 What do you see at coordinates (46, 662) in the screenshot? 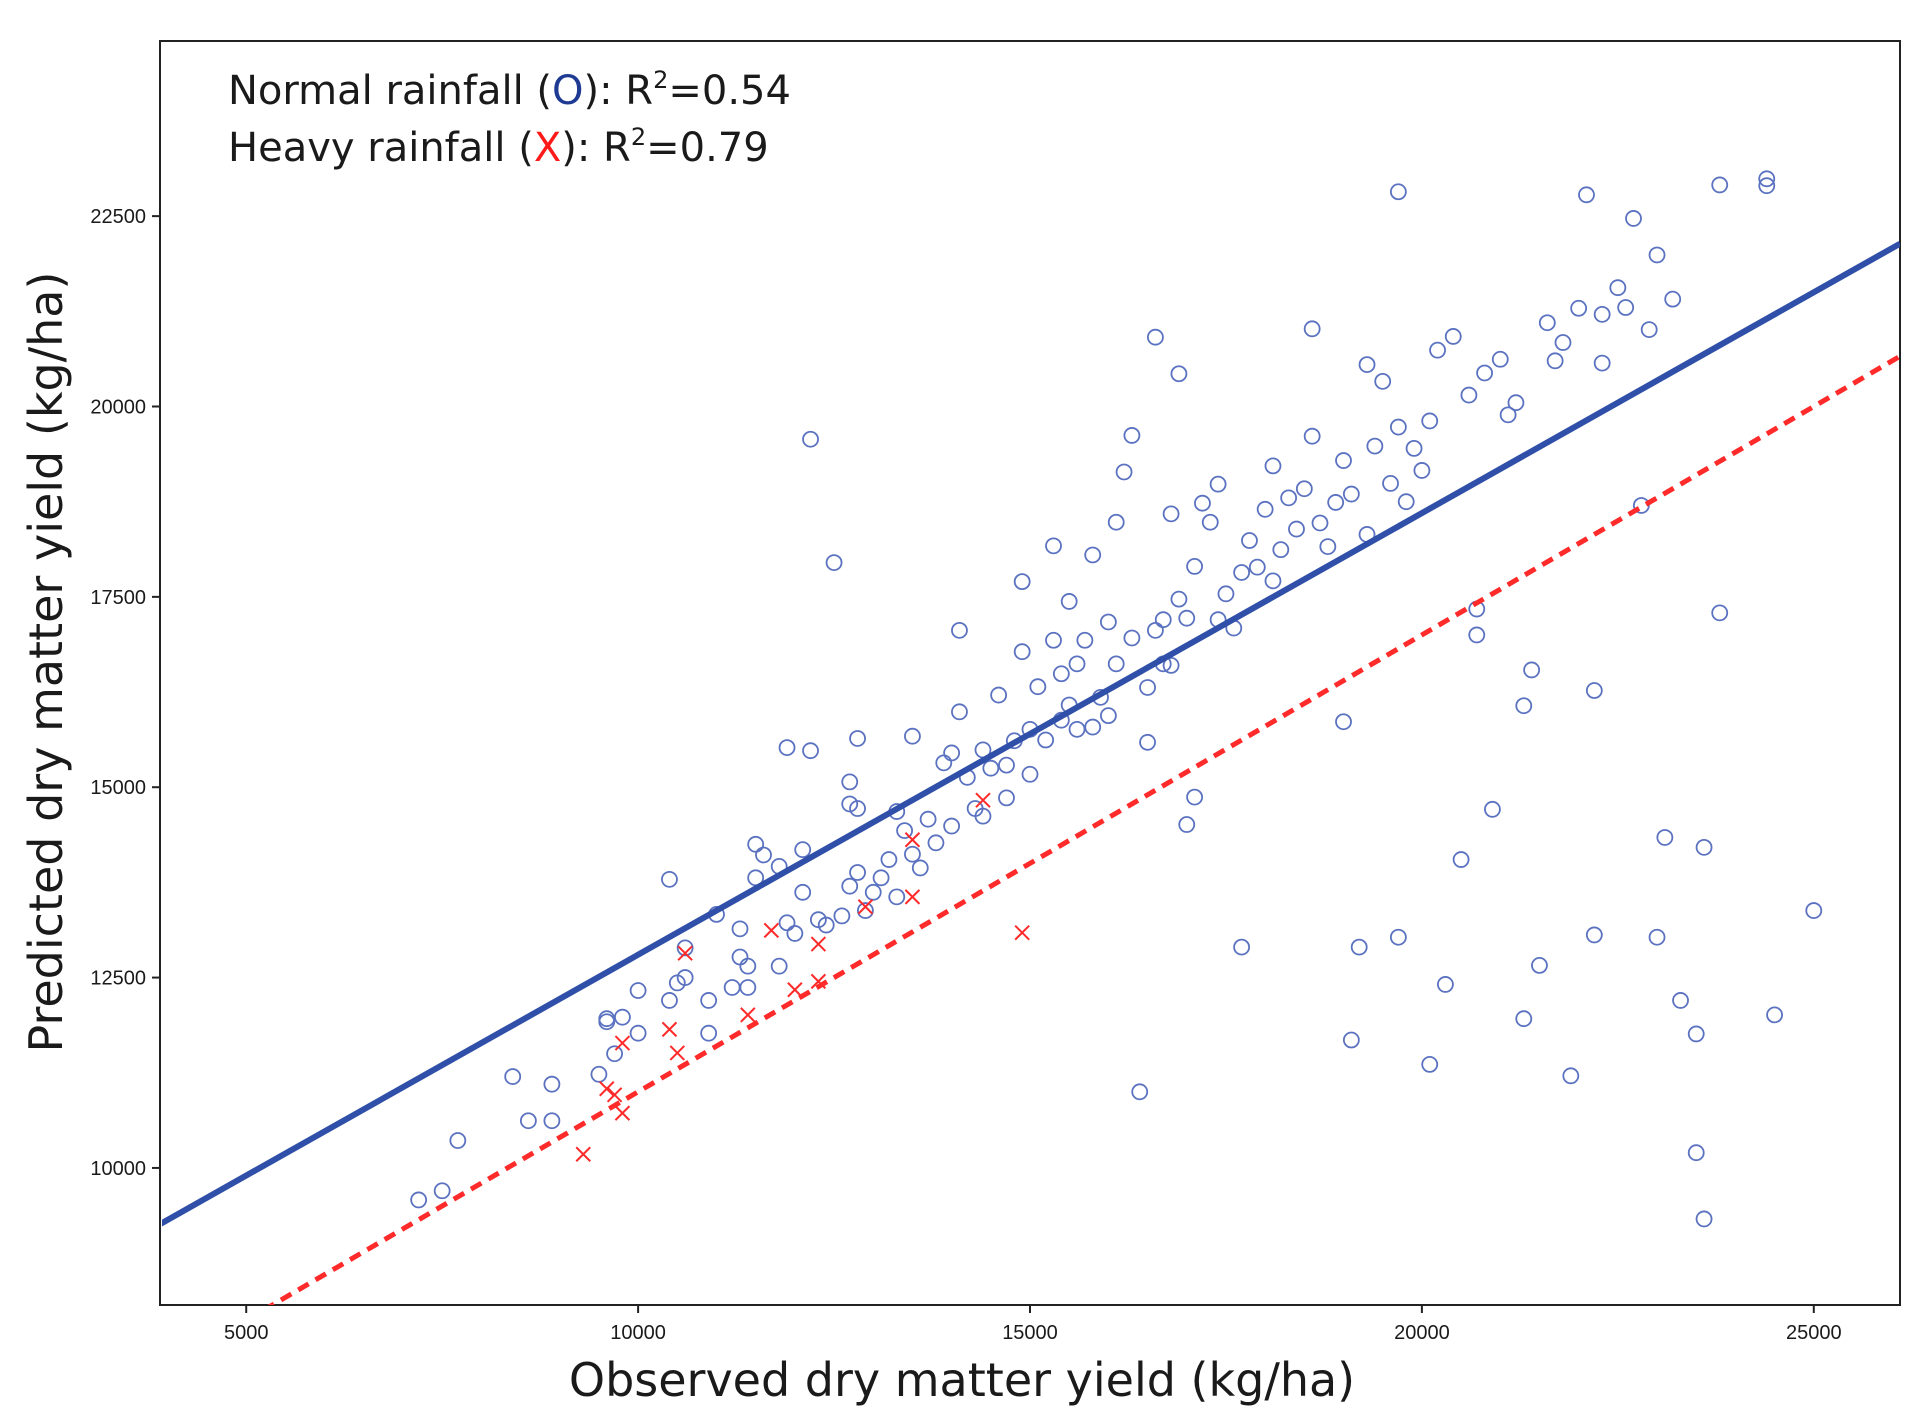
I see `y-axis-title: Predicted dry matter yield (kg/ha)` at bounding box center [46, 662].